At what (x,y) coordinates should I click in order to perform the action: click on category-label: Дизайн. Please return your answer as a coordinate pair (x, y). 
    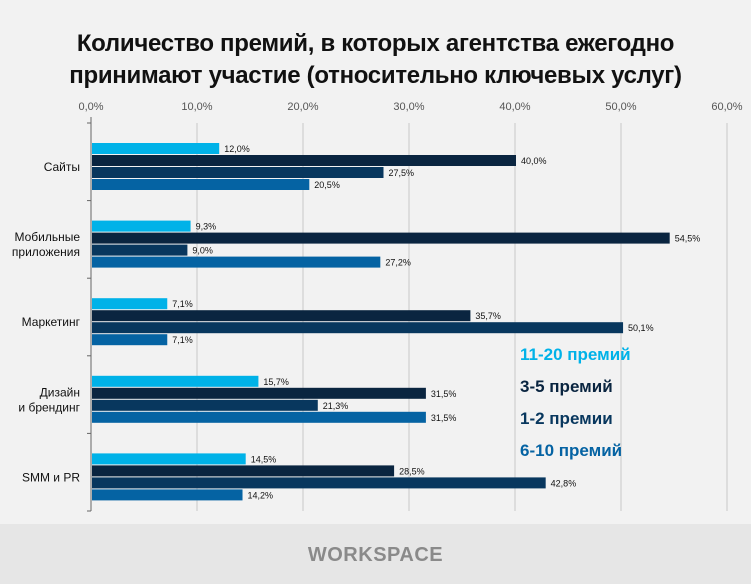
    Looking at the image, I should click on (60, 392).